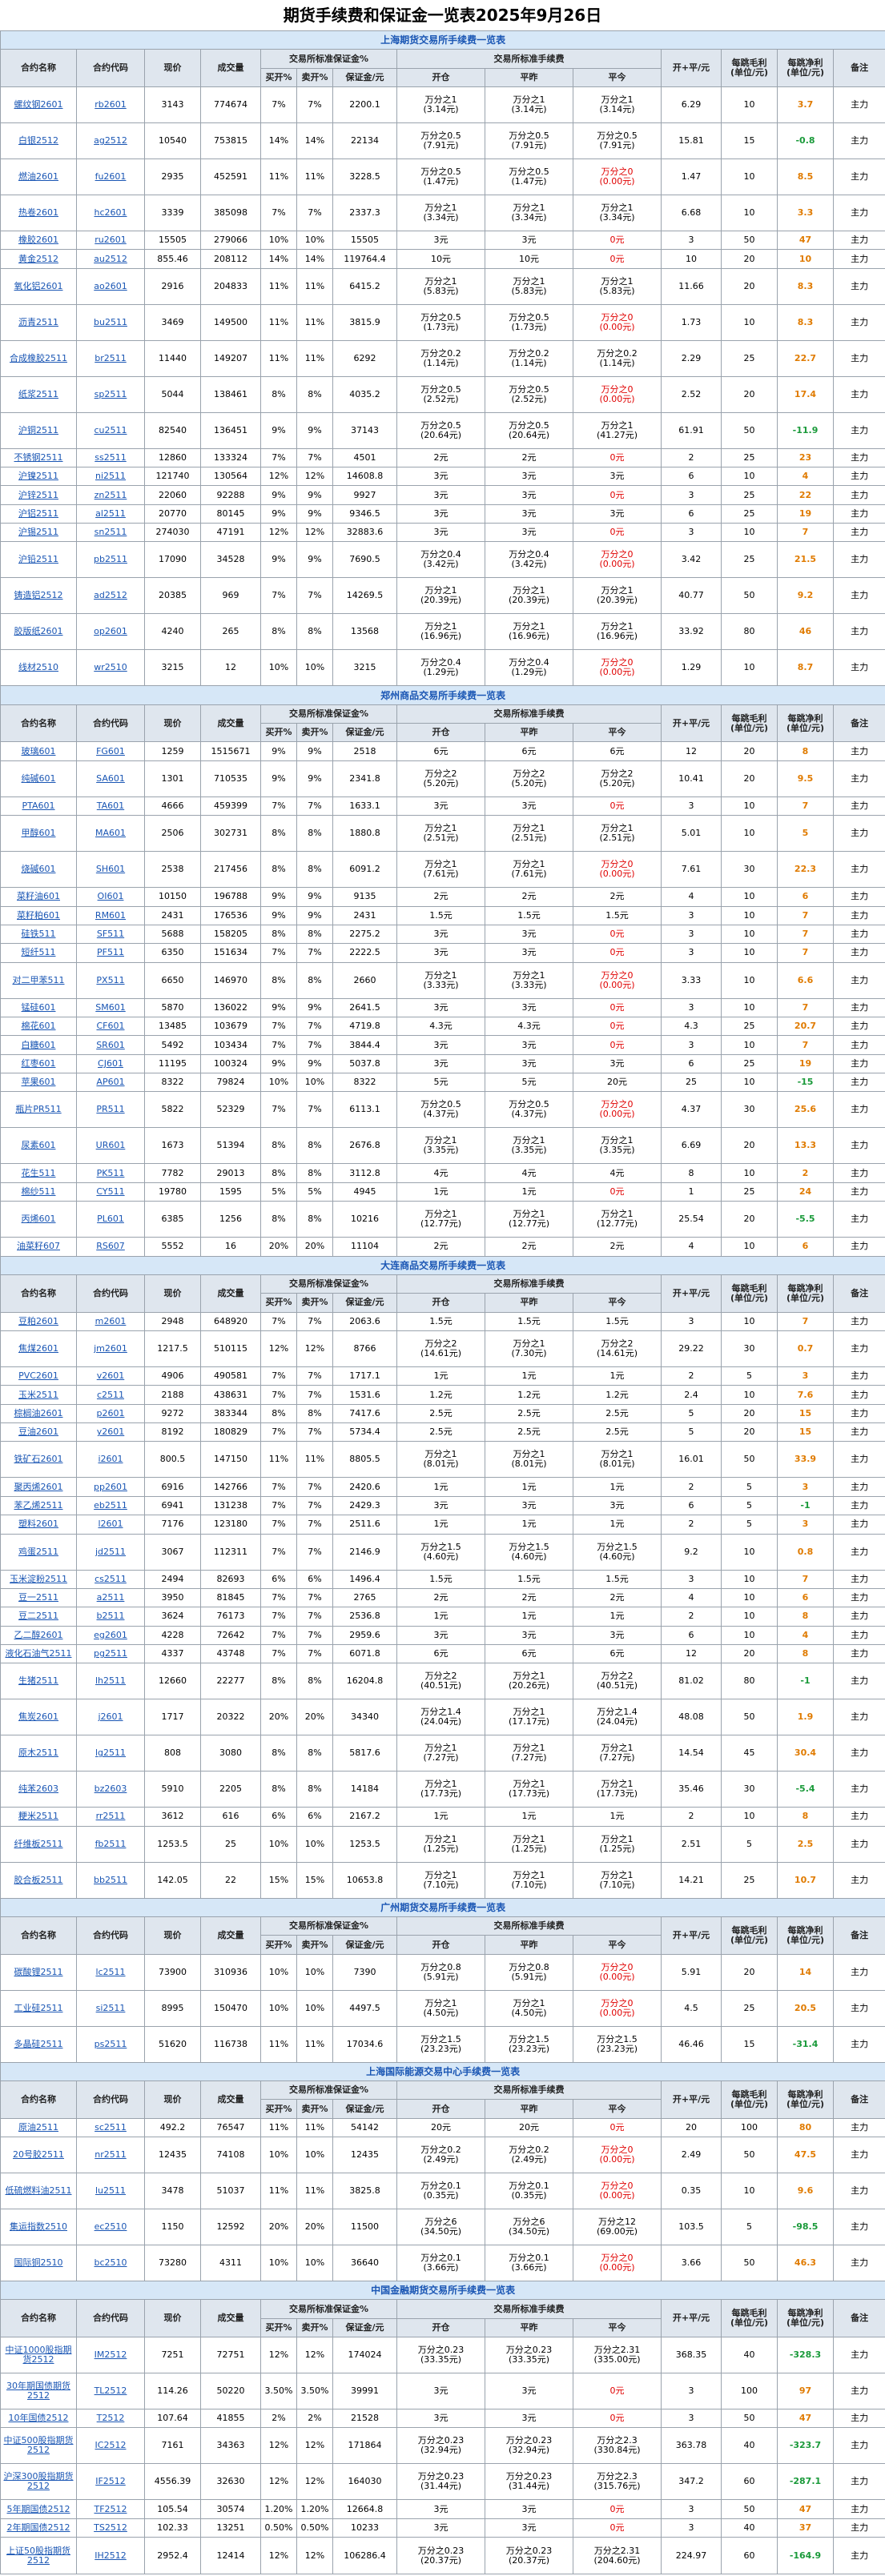  What do you see at coordinates (38, 1348) in the screenshot?
I see `contract-name: 焦煤2601` at bounding box center [38, 1348].